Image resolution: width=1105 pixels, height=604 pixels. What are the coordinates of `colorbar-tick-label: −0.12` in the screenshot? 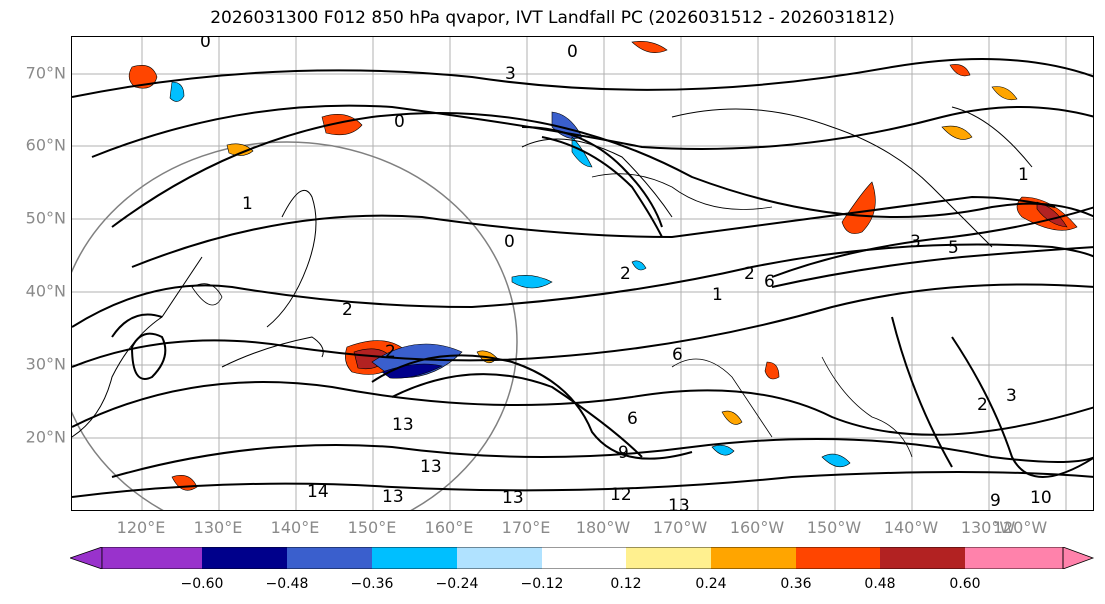 It's located at (542, 584).